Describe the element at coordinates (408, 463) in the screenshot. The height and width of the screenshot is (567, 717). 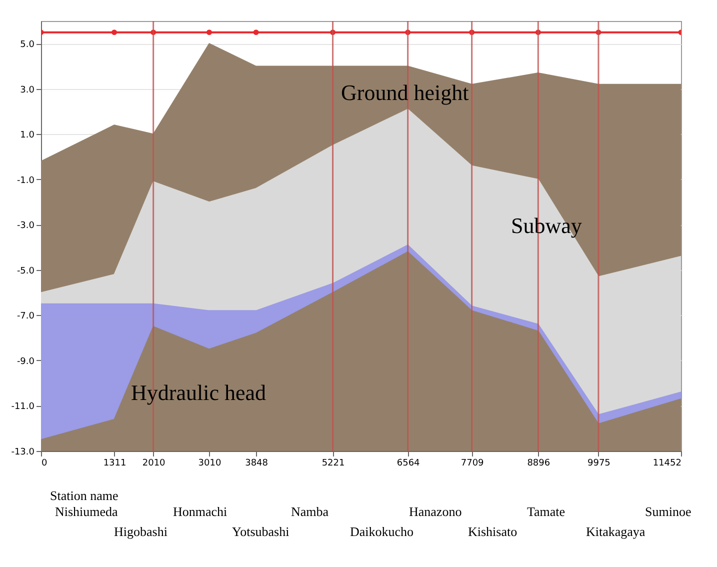
I see `x-tick-label: 6564` at that location.